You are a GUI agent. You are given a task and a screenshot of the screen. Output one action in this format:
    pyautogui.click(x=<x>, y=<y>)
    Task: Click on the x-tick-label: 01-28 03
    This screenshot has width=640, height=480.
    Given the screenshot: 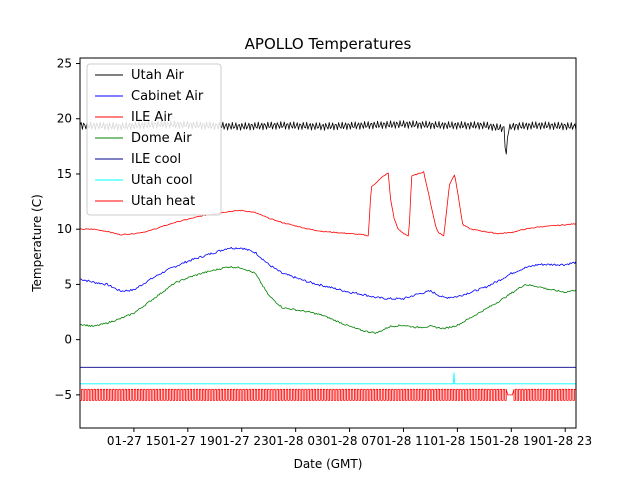 What is the action you would take?
    pyautogui.click(x=296, y=441)
    